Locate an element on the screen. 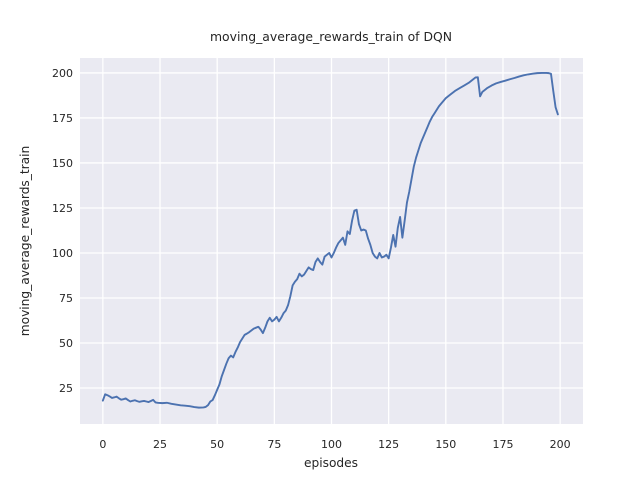 The image size is (640, 480). x-tick-label: 200 is located at coordinates (560, 444).